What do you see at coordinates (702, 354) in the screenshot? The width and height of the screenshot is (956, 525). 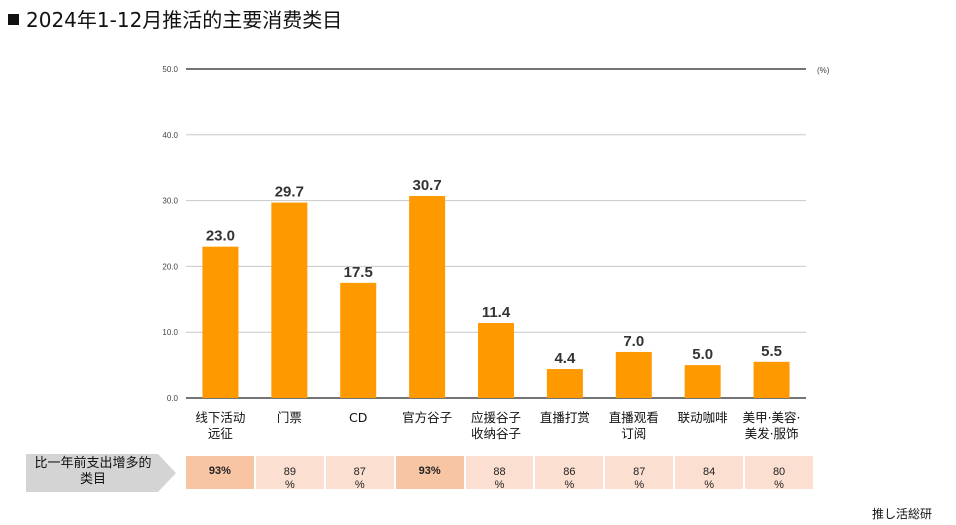 I see `data-label: 5.0` at bounding box center [702, 354].